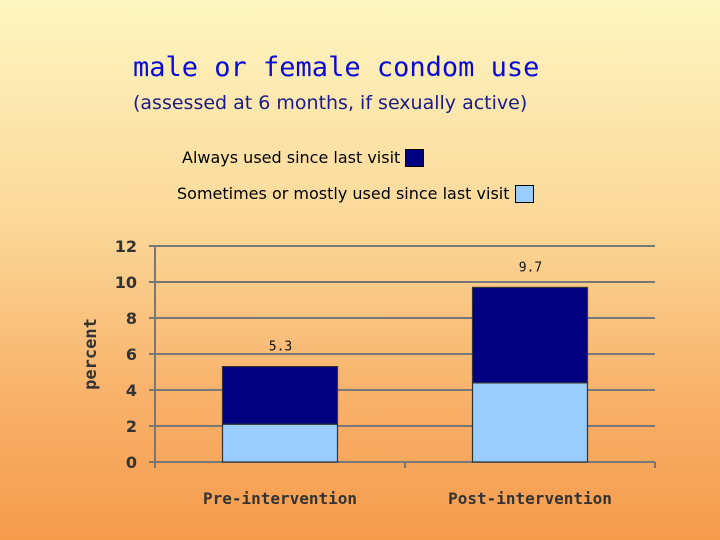  I want to click on y-tick-label: 2, so click(131, 426).